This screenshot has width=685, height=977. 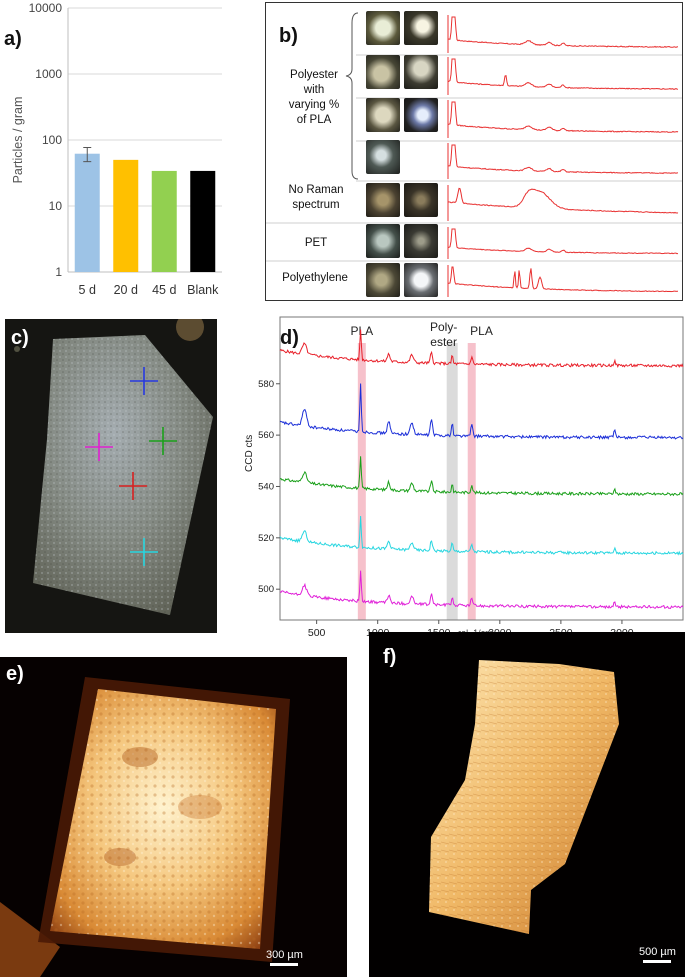 What do you see at coordinates (99, 447) in the screenshot?
I see `measure-cross-magenta` at bounding box center [99, 447].